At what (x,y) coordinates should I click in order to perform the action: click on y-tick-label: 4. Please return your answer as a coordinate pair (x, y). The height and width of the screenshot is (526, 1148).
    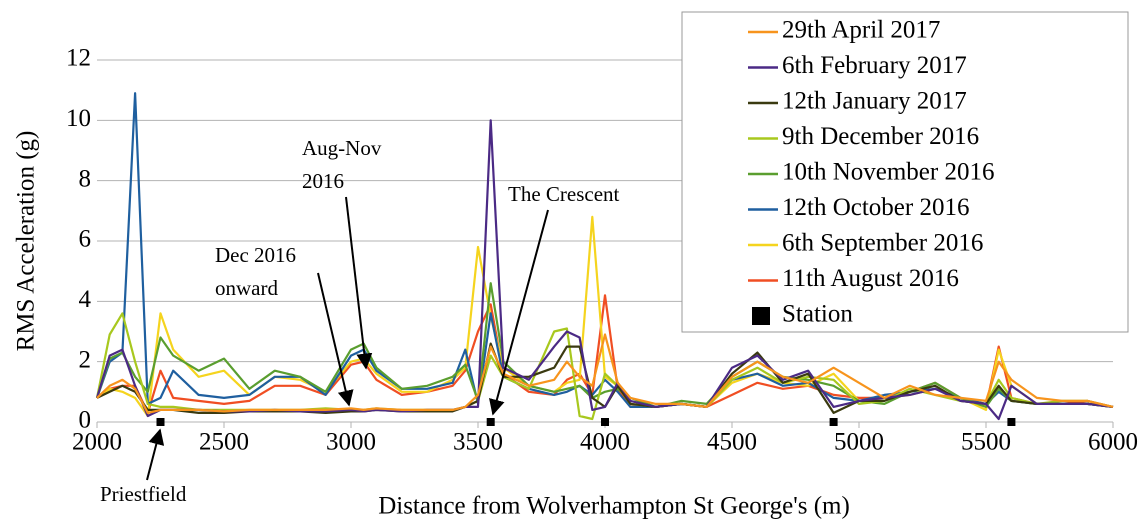
    Looking at the image, I should click on (85, 299).